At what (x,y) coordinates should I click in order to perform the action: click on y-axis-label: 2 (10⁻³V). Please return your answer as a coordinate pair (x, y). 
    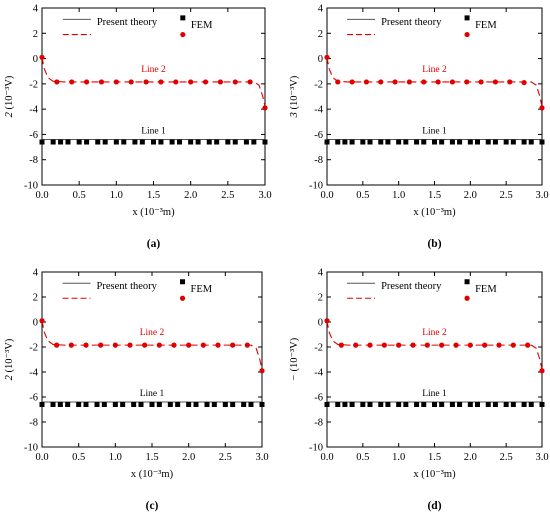
    Looking at the image, I should click on (9, 96).